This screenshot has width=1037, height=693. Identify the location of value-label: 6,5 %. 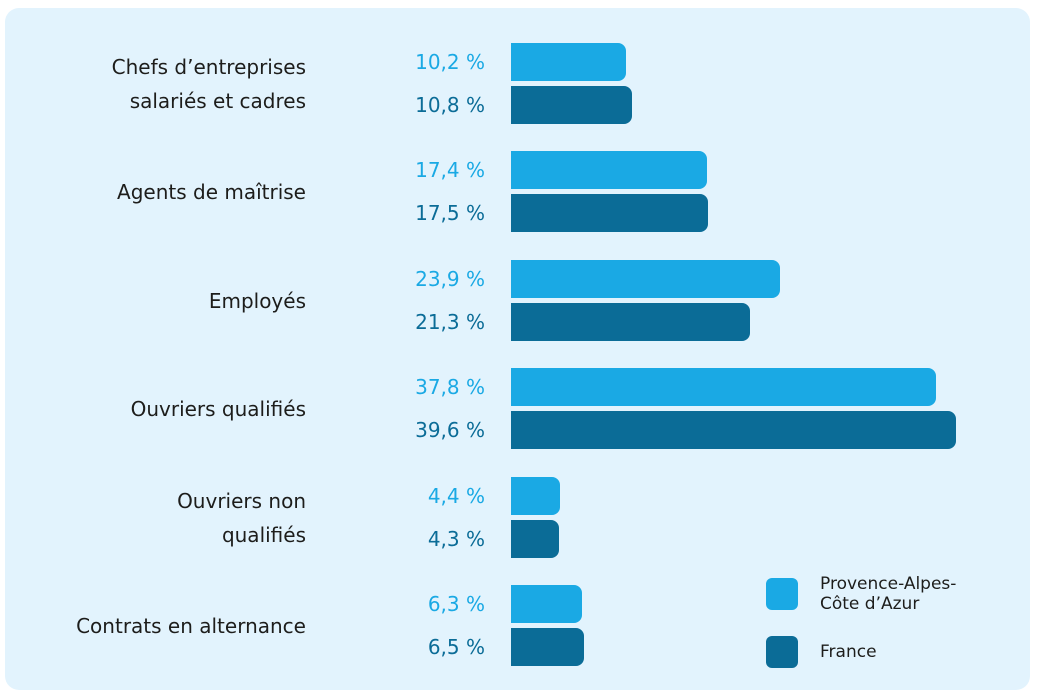
(456, 647).